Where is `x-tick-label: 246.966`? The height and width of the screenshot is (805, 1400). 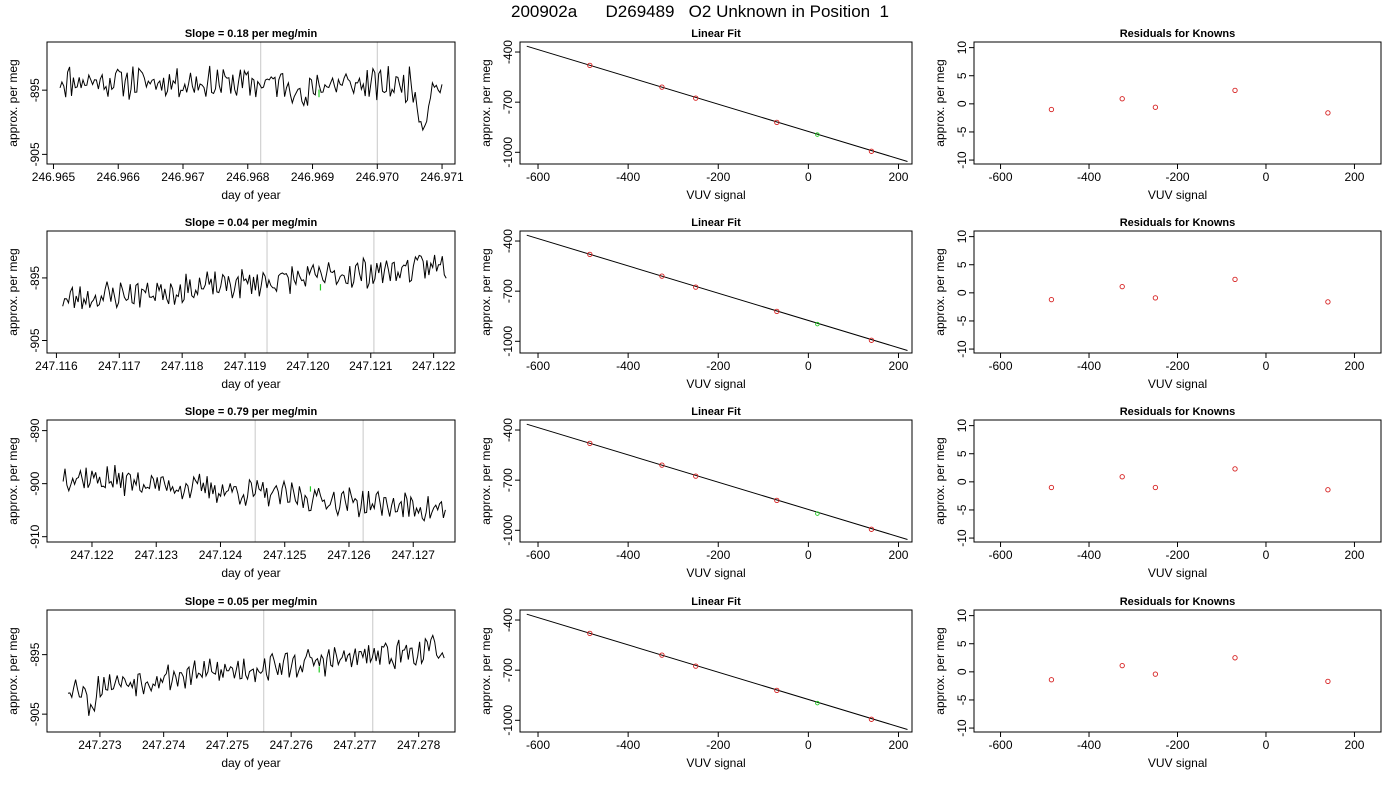 x-tick-label: 246.966 is located at coordinates (119, 177).